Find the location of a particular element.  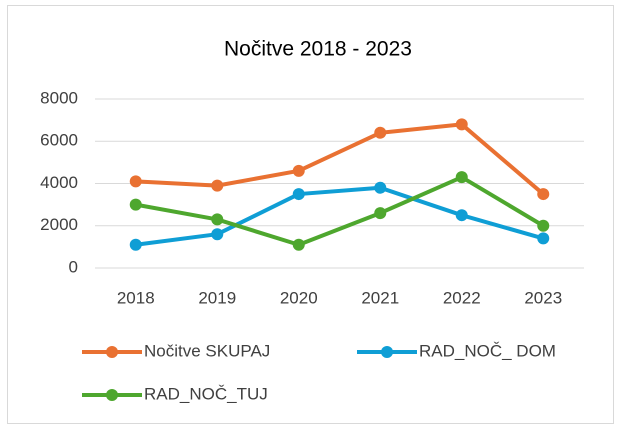

x-tick-label: 2018 is located at coordinates (136, 297).